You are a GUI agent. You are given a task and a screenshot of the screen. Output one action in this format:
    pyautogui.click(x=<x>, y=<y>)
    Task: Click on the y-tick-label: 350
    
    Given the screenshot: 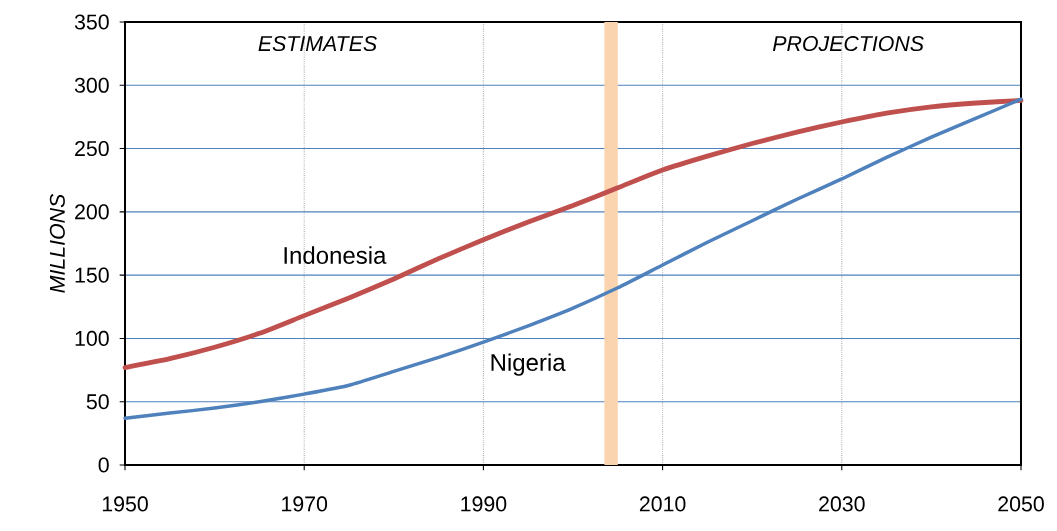 What is the action you would take?
    pyautogui.click(x=91, y=22)
    